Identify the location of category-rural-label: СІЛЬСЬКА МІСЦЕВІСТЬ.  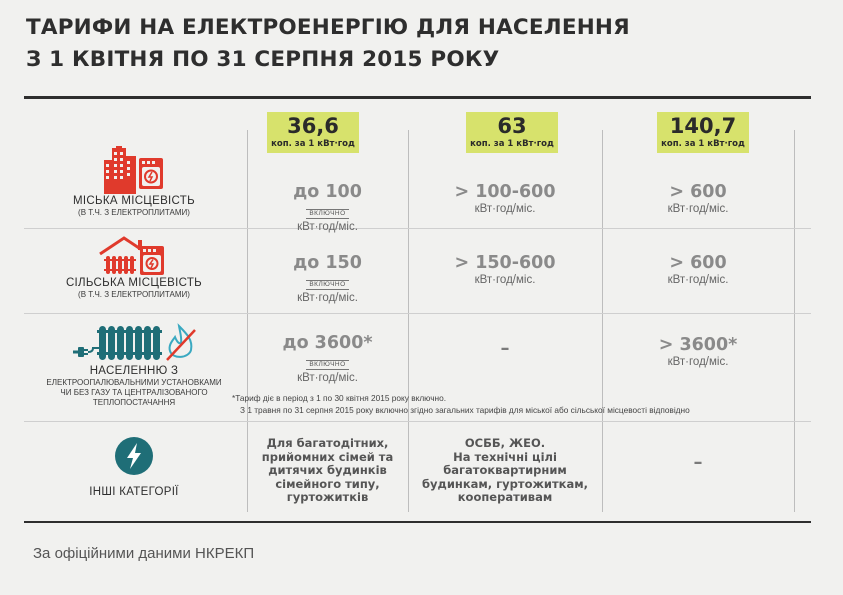
(134, 283).